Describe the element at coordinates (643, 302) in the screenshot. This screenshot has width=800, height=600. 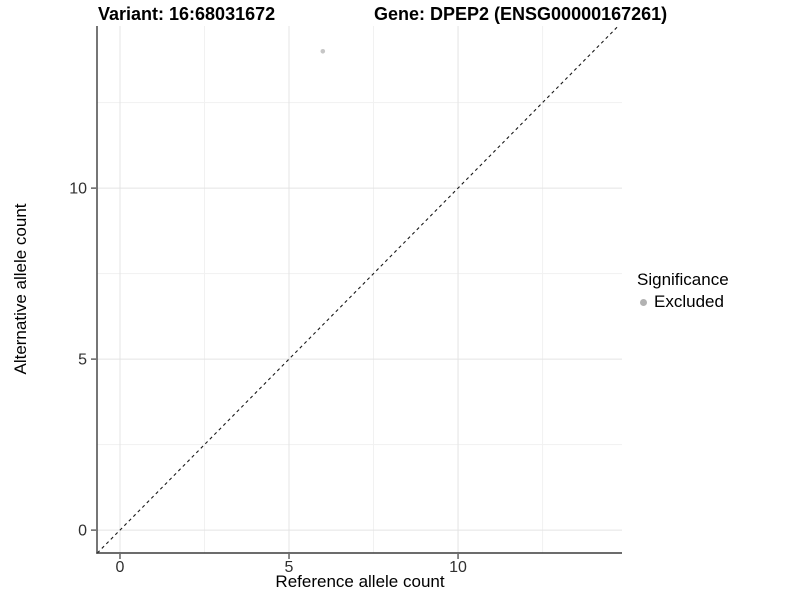
I see `legend-key-dot` at that location.